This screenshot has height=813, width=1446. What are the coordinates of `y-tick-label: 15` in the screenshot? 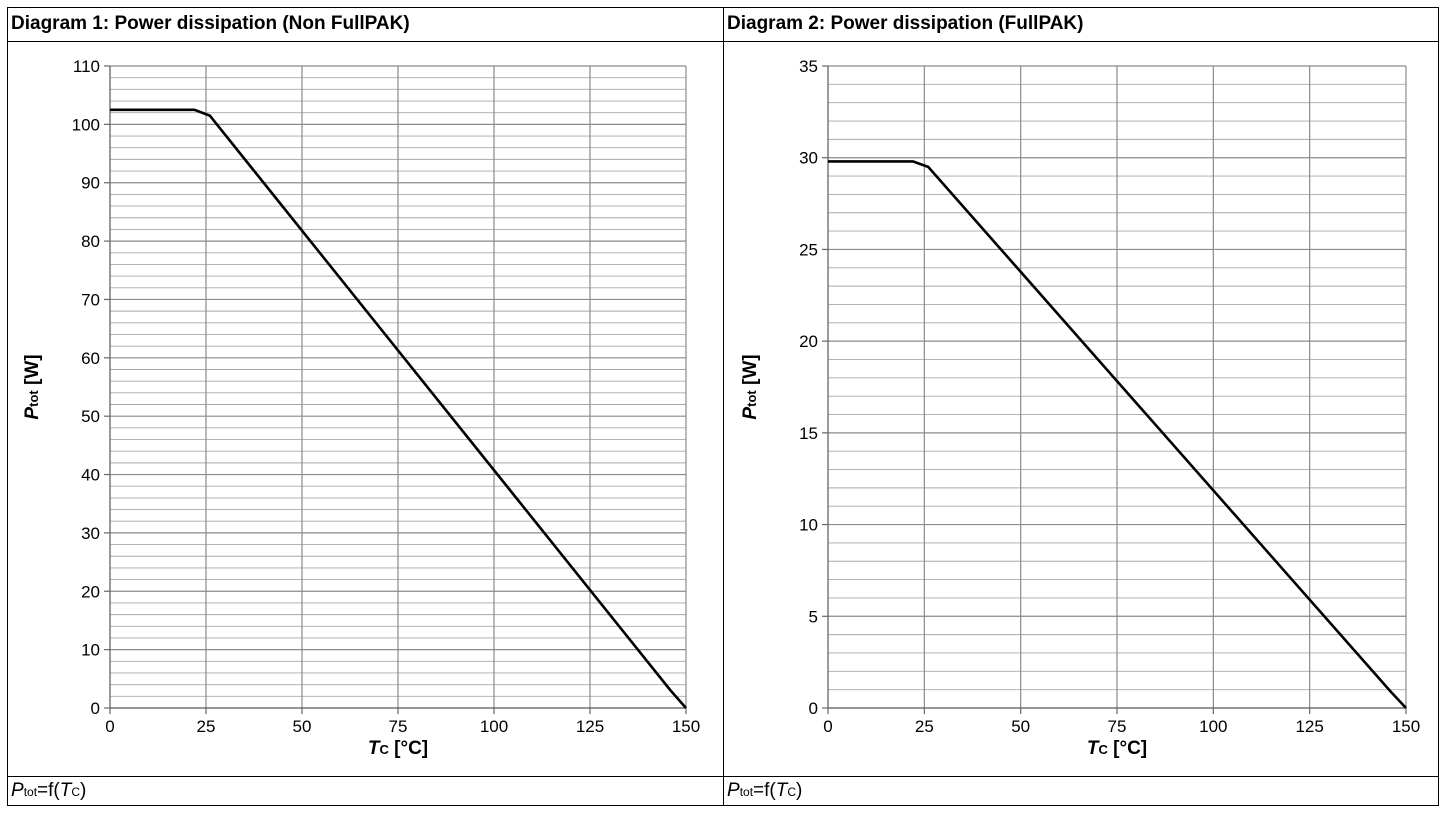 It's located at (808, 433).